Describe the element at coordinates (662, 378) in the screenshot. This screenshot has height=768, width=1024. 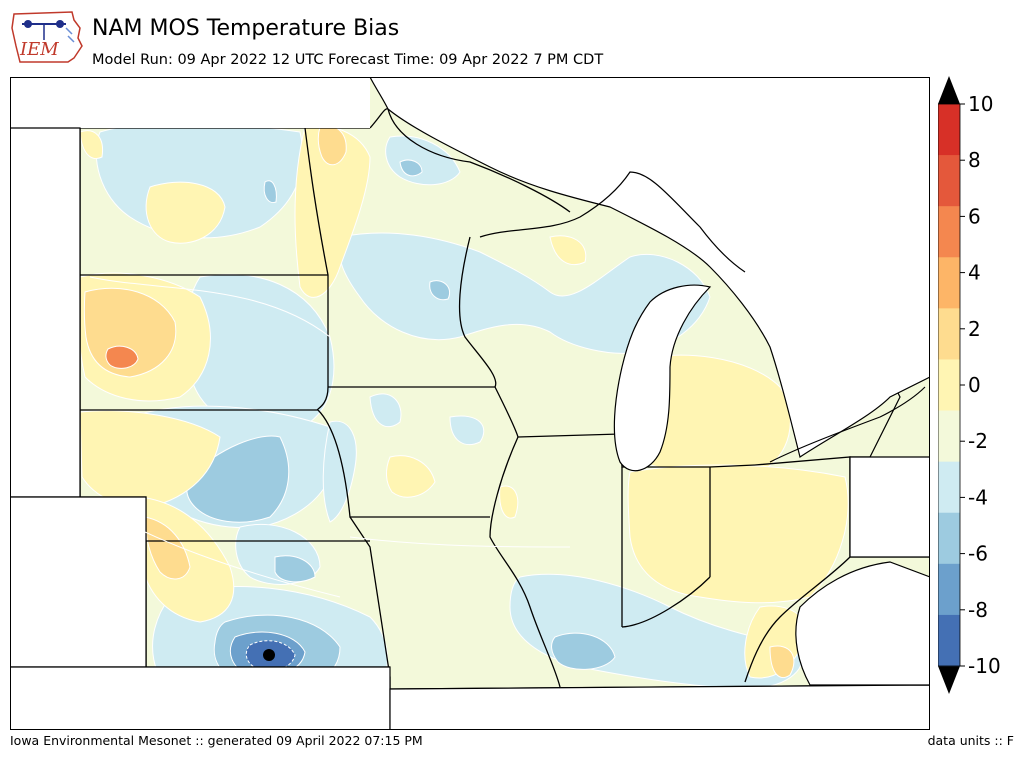
I see `lake-michigan` at that location.